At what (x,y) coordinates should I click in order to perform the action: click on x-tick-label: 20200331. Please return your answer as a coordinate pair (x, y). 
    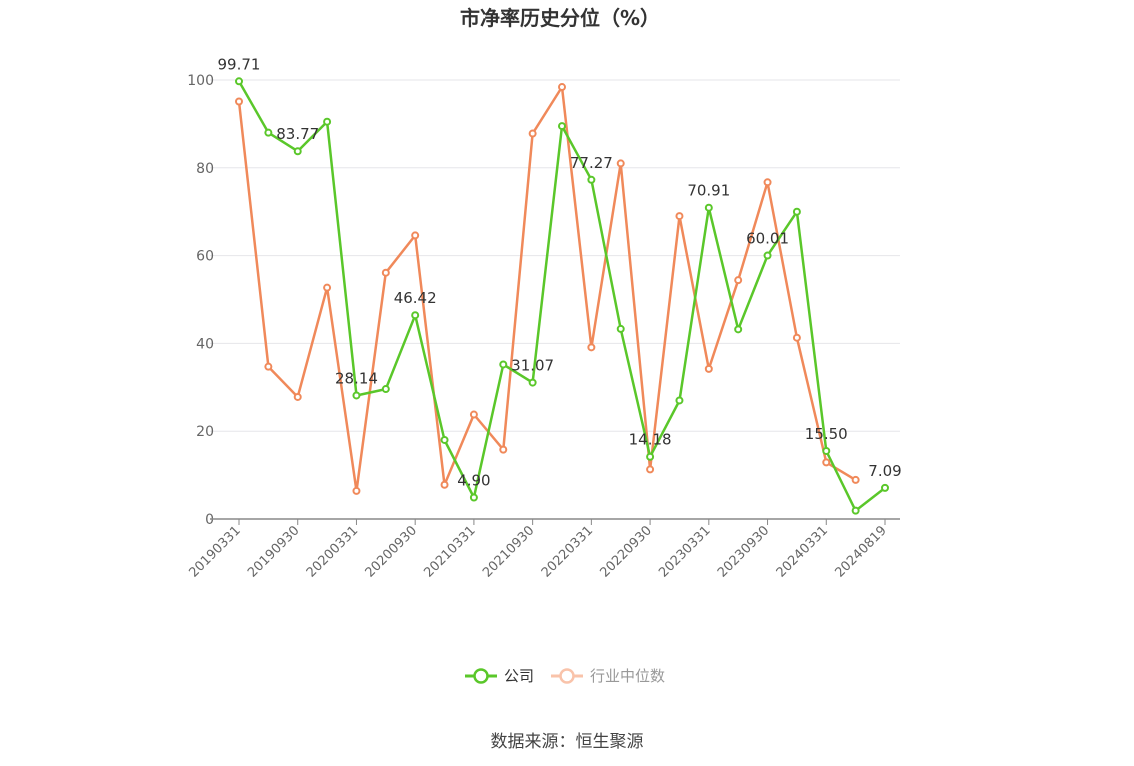
    Looking at the image, I should click on (332, 551).